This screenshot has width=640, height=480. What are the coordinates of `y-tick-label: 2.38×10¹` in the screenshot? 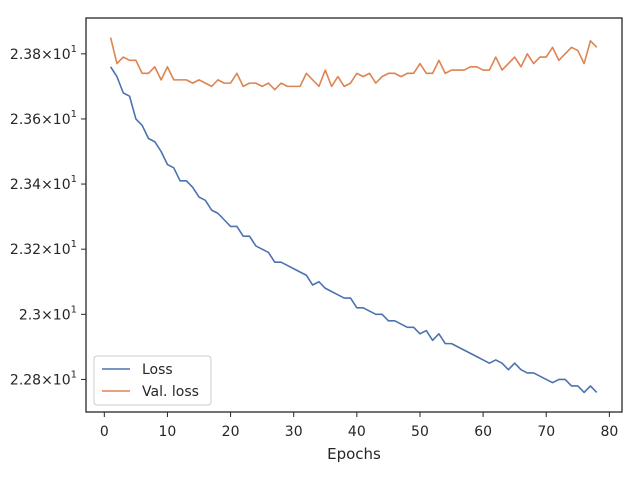 It's located at (43, 53).